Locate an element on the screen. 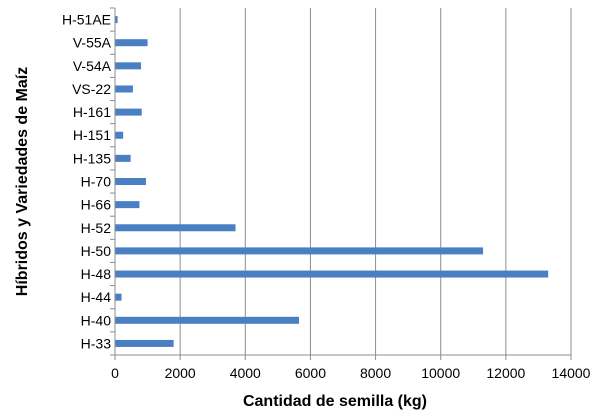 The height and width of the screenshot is (413, 603). x-tick-label: 8000 is located at coordinates (375, 373).